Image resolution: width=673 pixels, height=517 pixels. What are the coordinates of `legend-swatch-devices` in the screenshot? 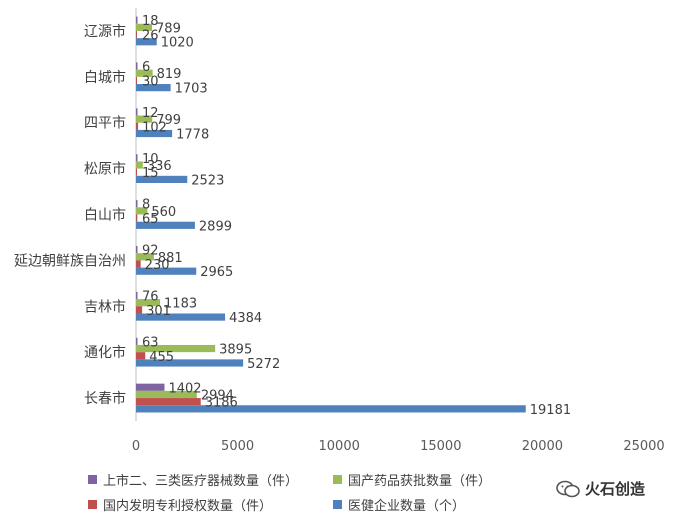 It's located at (92, 479).